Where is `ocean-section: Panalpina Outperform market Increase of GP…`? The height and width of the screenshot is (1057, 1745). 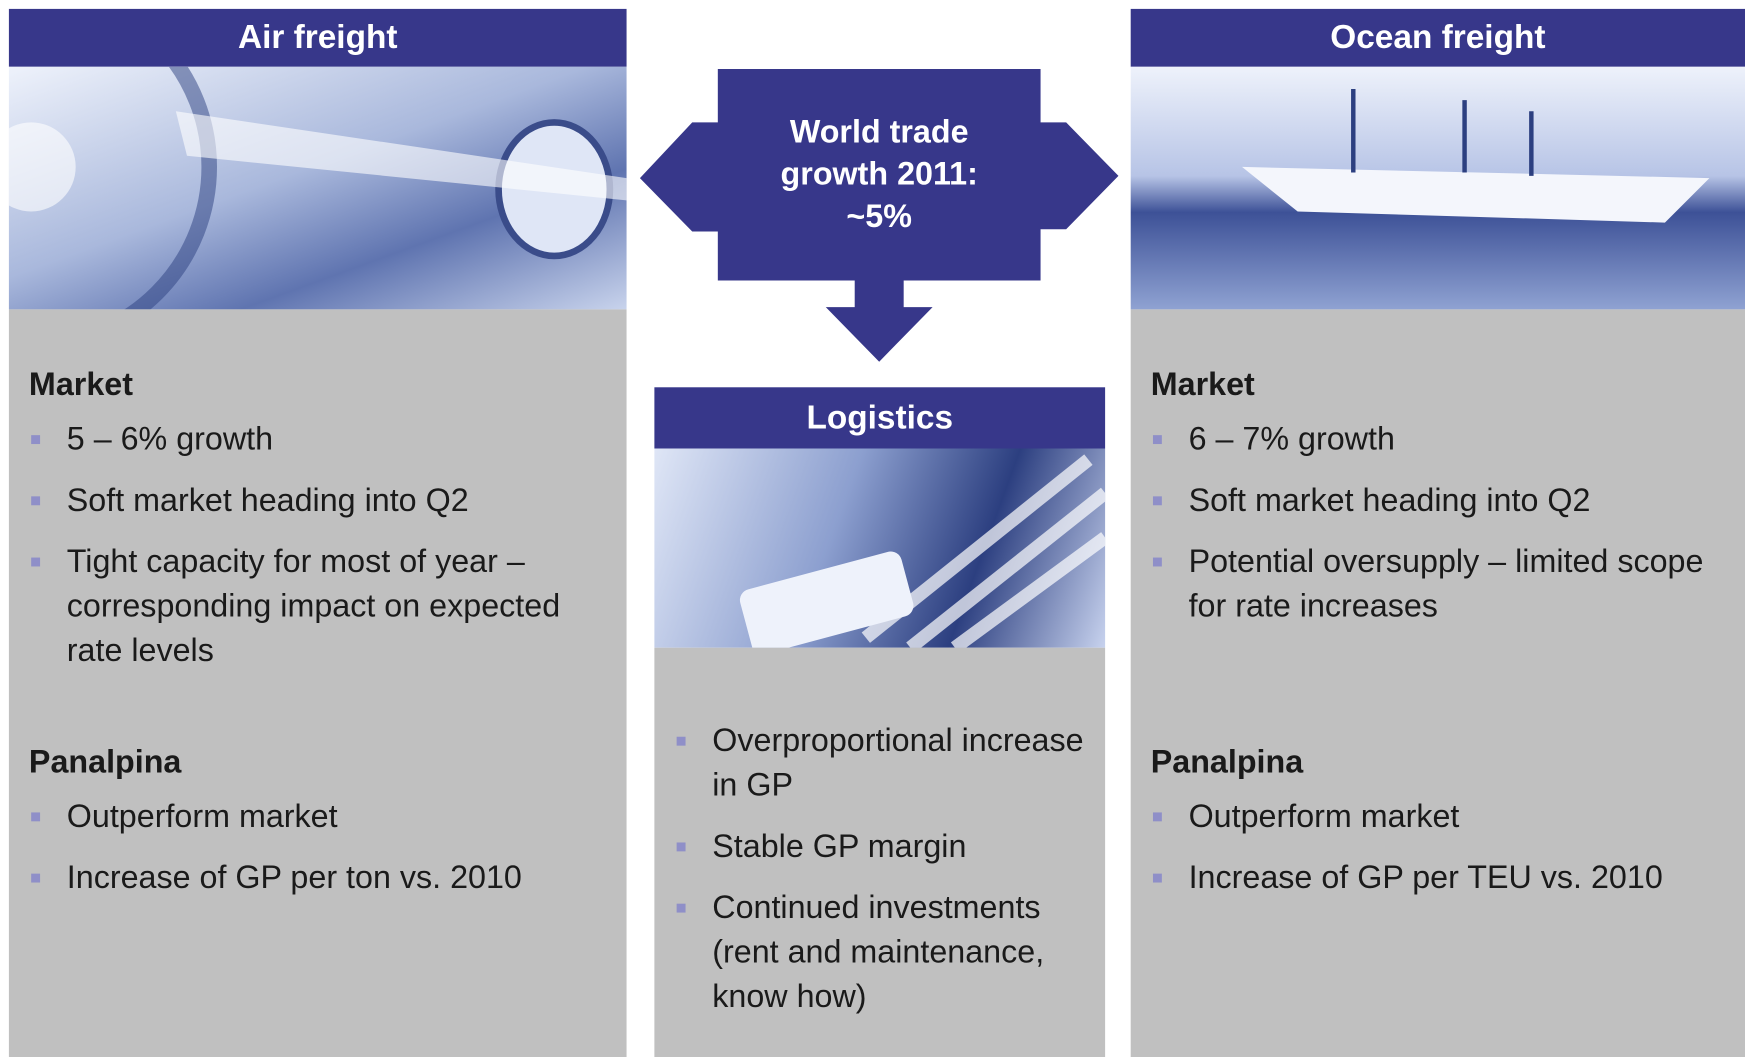 ocean-section: Panalpina Outperform market Increase of GP… is located at coordinates (1448, 831).